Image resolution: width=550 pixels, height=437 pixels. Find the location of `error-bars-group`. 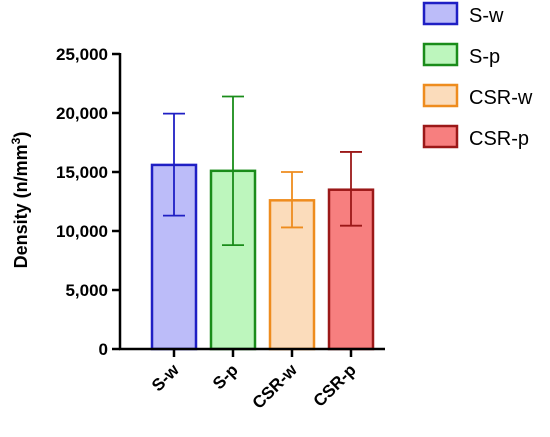

error-bars-group is located at coordinates (262, 171).